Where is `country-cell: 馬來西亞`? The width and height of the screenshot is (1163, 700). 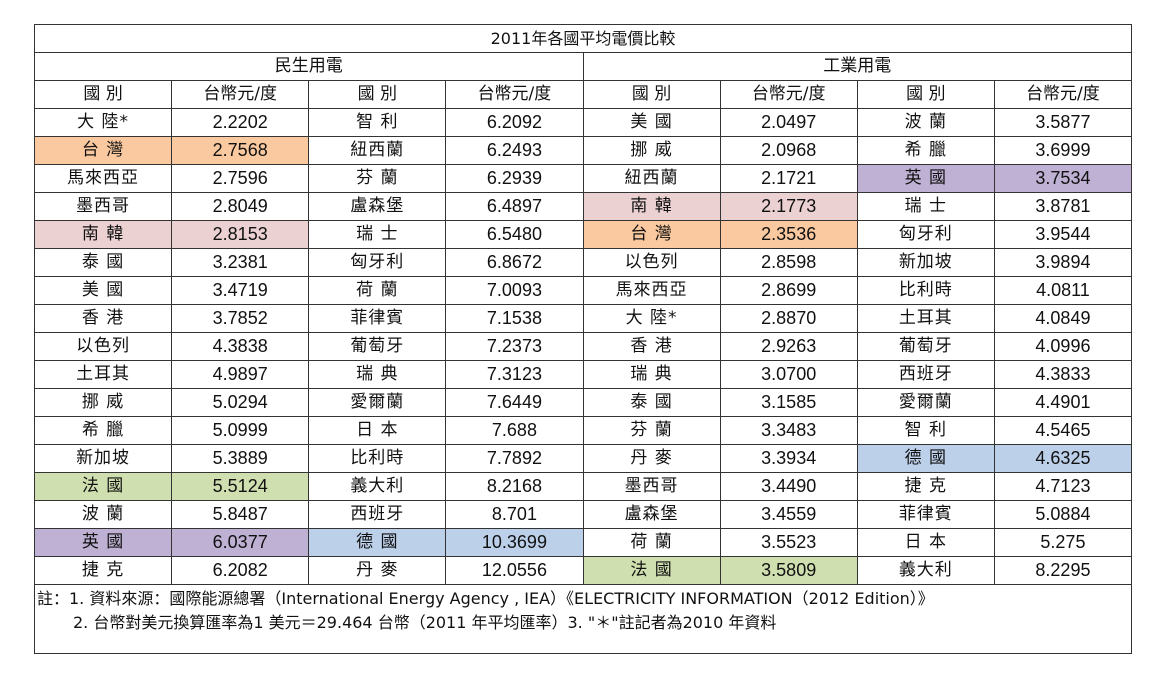 country-cell: 馬來西亞 is located at coordinates (103, 178).